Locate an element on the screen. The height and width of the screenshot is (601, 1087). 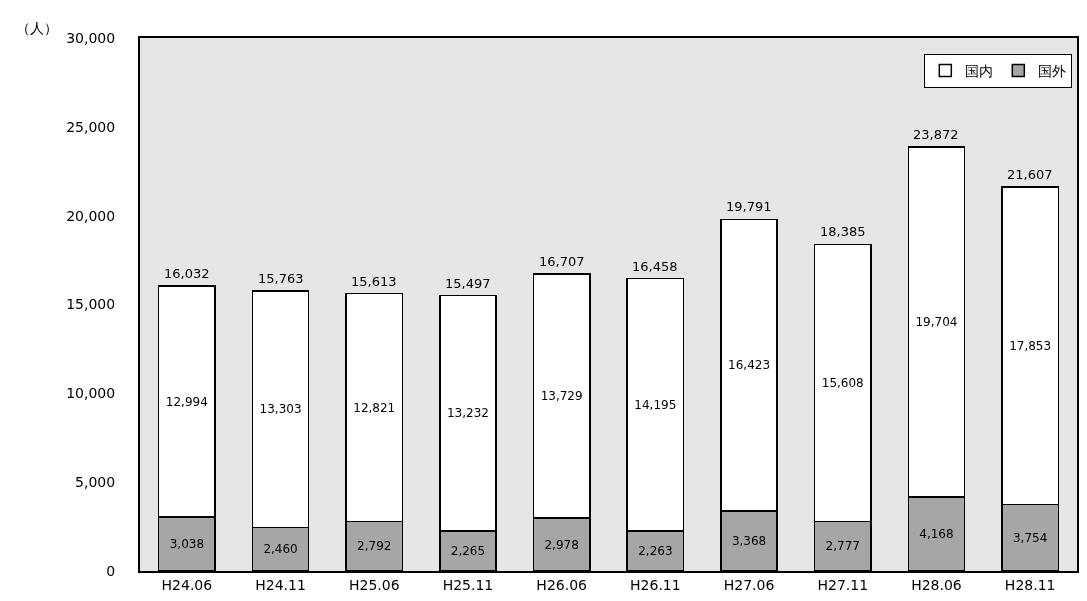
total-label: 19,791 is located at coordinates (749, 206).